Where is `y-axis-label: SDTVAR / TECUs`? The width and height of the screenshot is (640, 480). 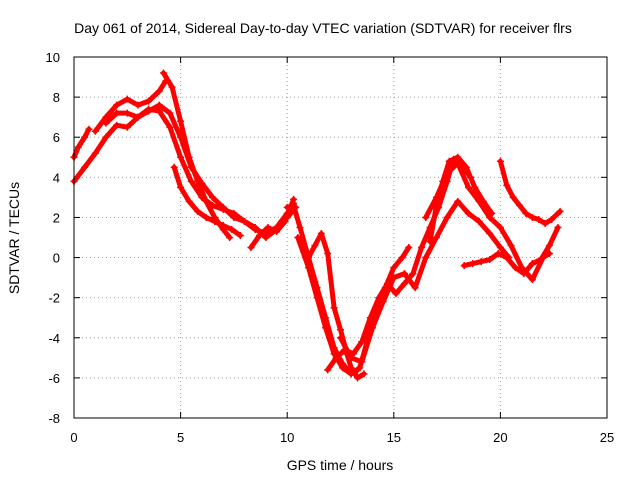 y-axis-label: SDTVAR / TECUs is located at coordinates (14, 238).